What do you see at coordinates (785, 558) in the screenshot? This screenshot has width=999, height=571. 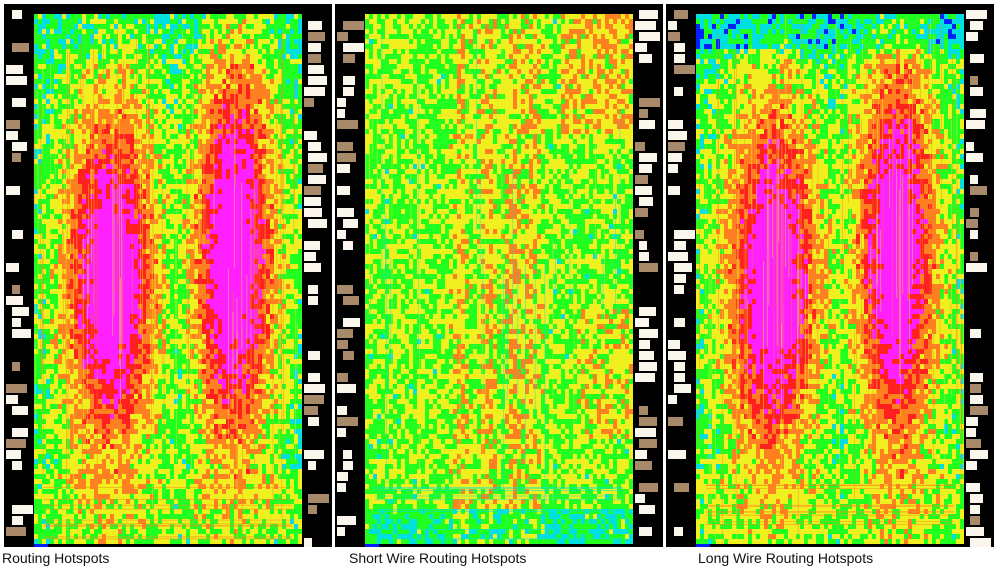 I see `caption-long-wire-routing-hotspots: Long Wire Routing Hotspots` at bounding box center [785, 558].